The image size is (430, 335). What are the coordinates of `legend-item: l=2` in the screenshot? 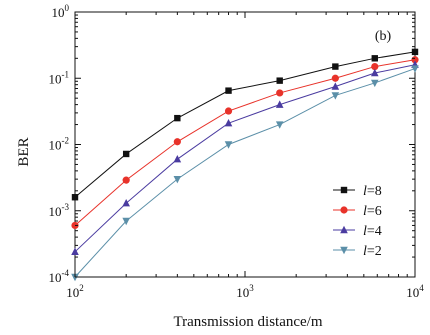 It's located at (357, 251).